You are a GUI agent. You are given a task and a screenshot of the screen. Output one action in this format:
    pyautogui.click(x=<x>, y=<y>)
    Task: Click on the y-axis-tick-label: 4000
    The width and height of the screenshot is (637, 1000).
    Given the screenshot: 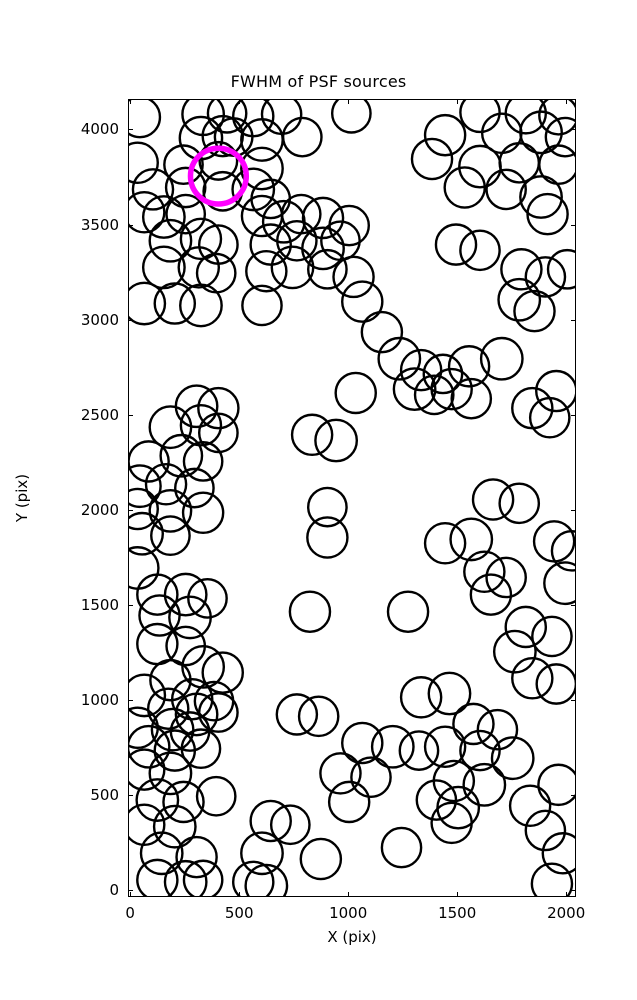 What is the action you would take?
    pyautogui.click(x=99, y=129)
    